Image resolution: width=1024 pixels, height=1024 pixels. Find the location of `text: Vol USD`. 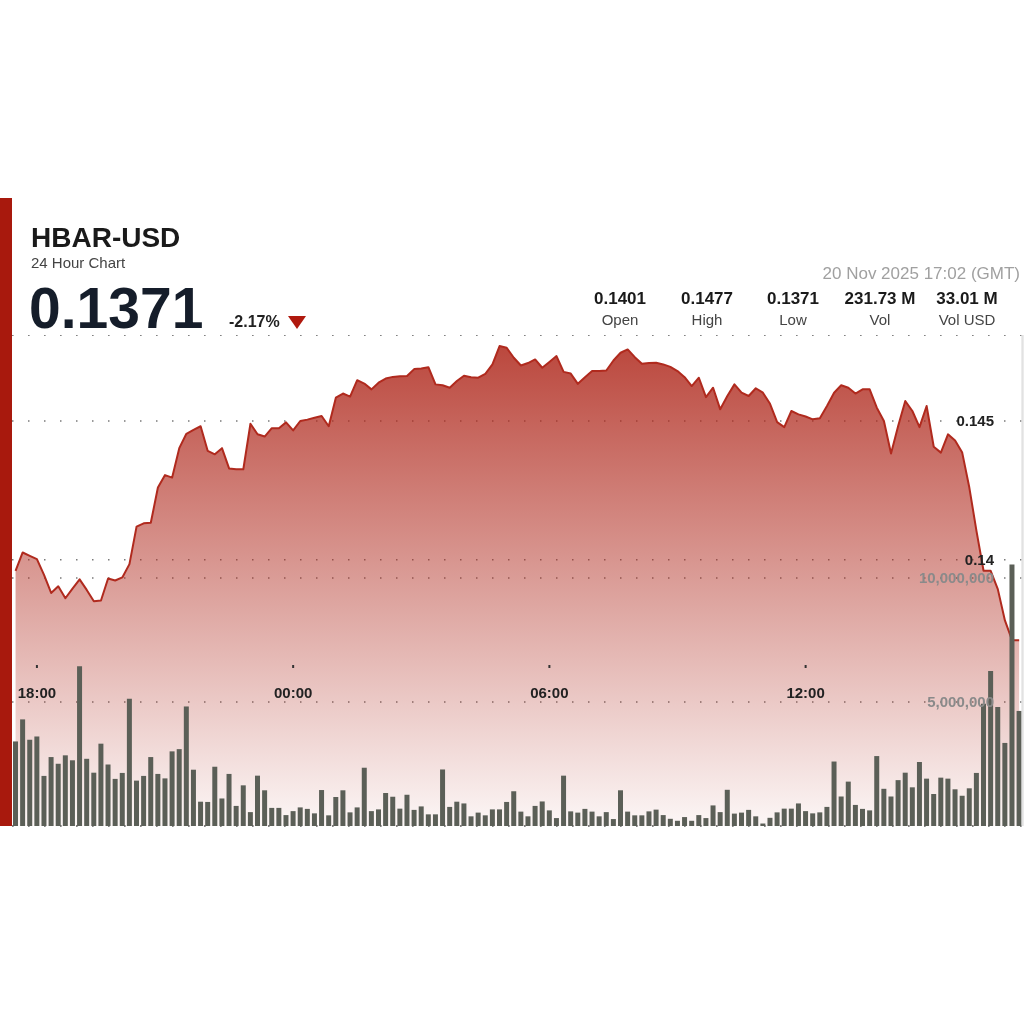

text: Vol USD is located at coordinates (967, 319).